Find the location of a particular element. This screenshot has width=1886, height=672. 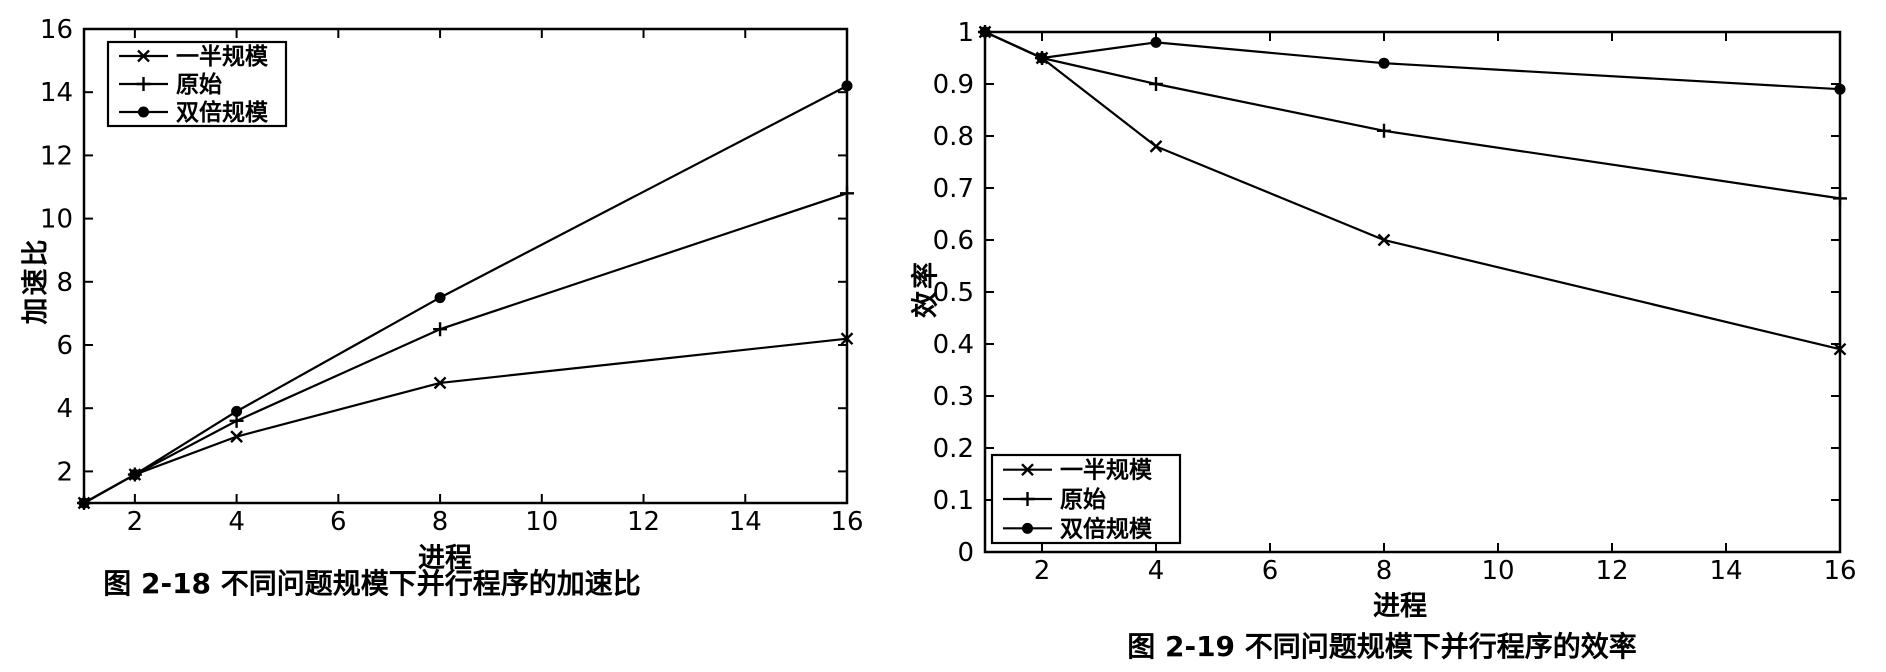

y-tick-label: 0.9 is located at coordinates (953, 85).